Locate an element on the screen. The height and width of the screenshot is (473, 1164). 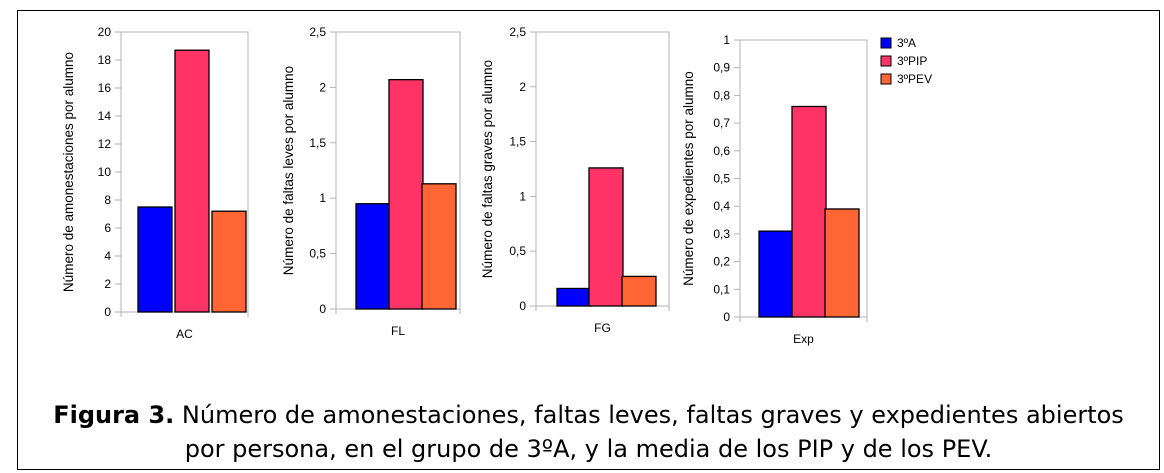
y-tick-label: 0,3 is located at coordinates (721, 234).